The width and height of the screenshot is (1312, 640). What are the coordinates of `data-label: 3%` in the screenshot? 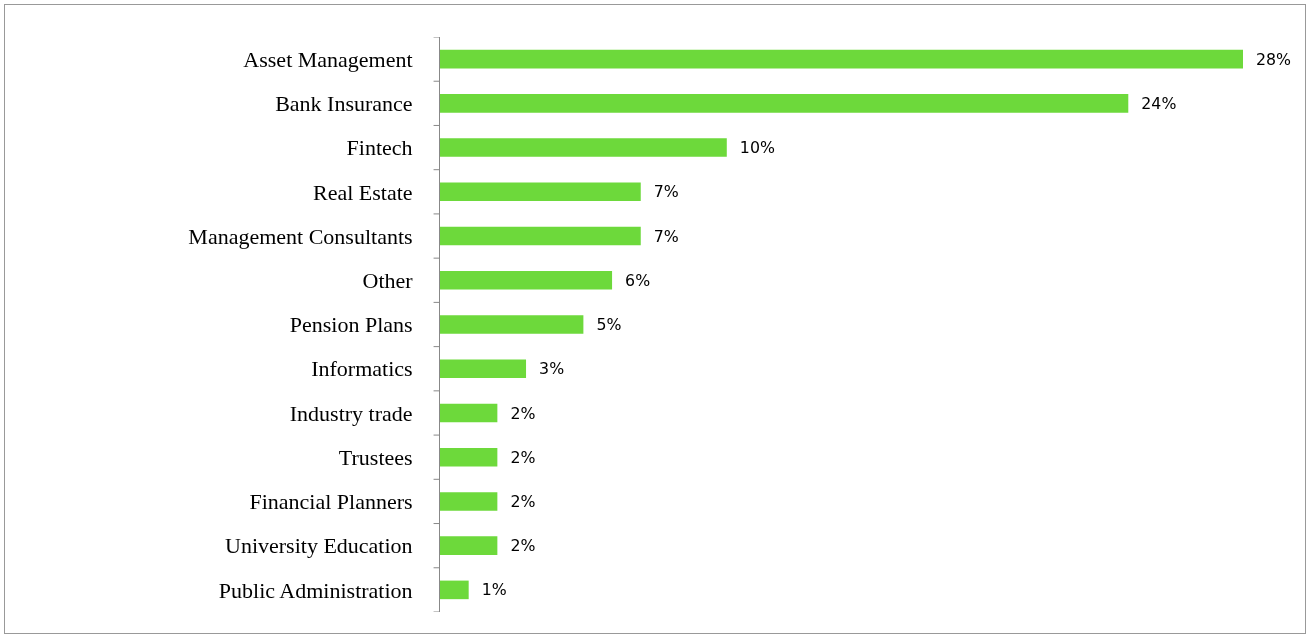 It's located at (547, 369).